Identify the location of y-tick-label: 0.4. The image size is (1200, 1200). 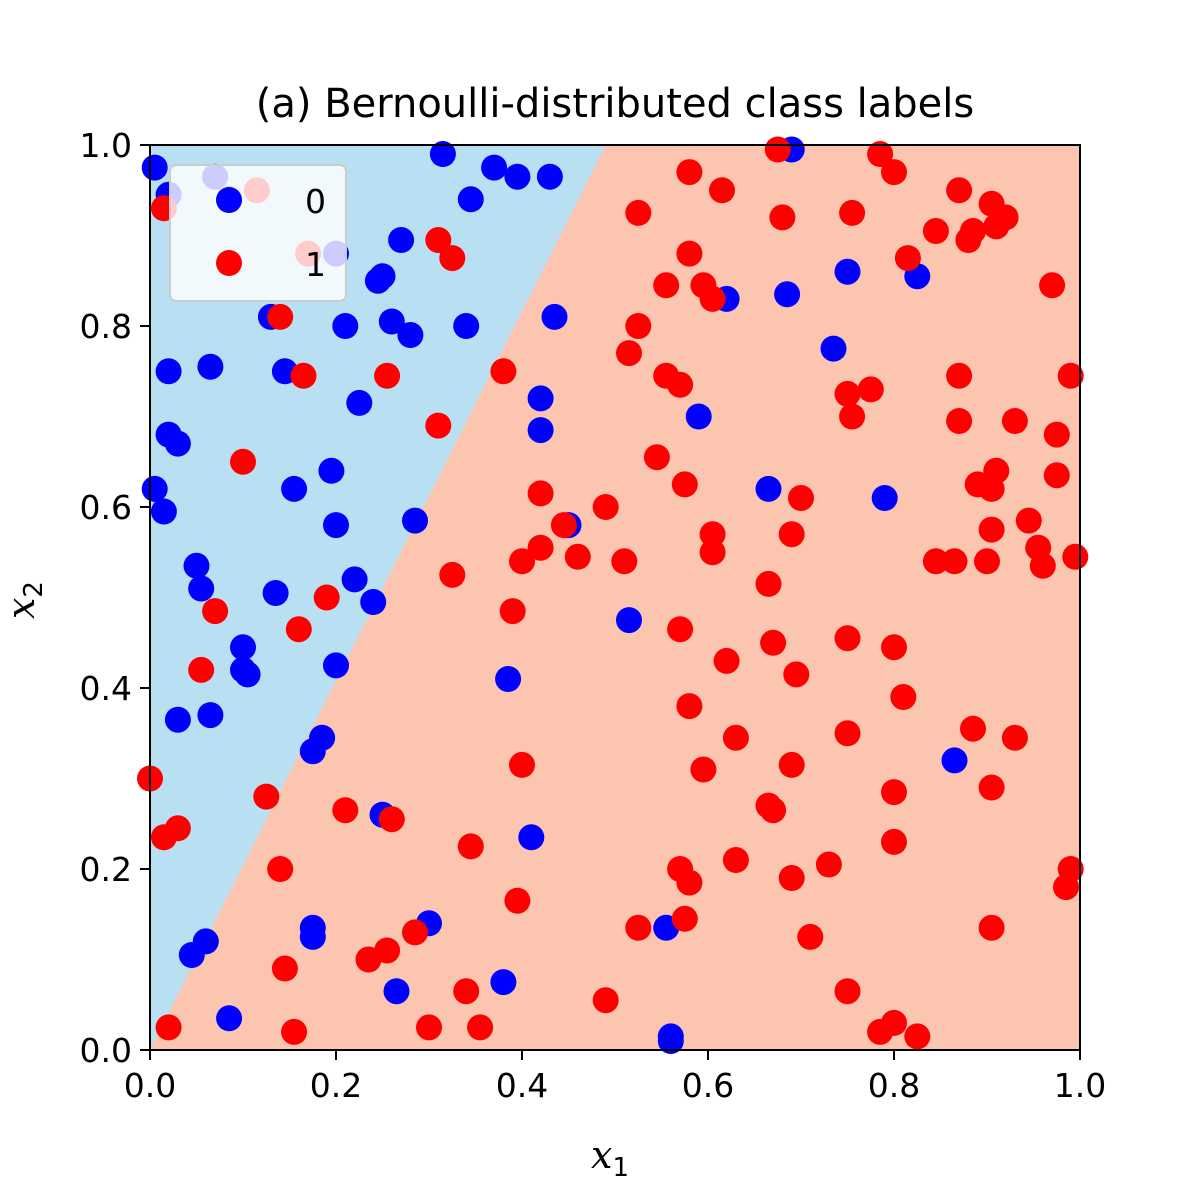
(106, 688).